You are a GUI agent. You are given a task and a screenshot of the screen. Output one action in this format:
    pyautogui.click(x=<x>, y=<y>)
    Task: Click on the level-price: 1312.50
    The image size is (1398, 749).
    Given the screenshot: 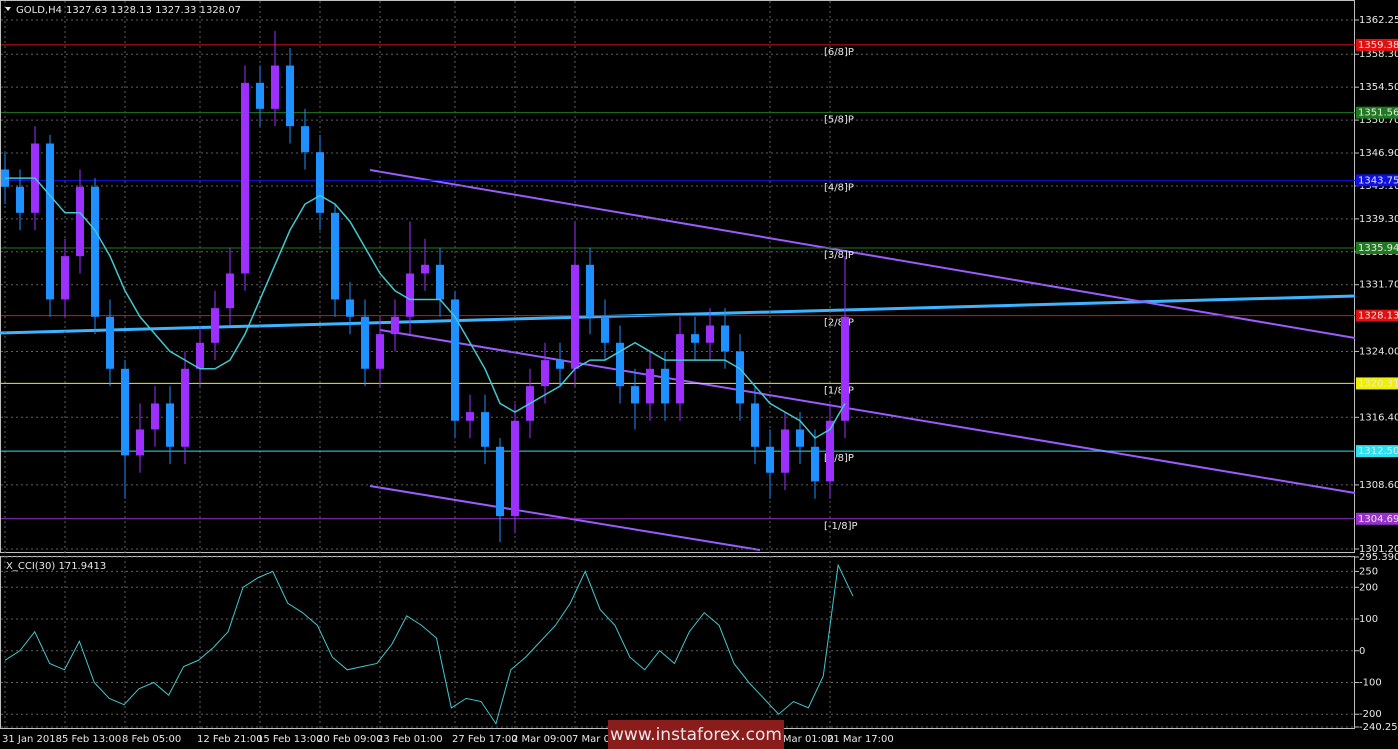 What is the action you would take?
    pyautogui.click(x=1378, y=451)
    